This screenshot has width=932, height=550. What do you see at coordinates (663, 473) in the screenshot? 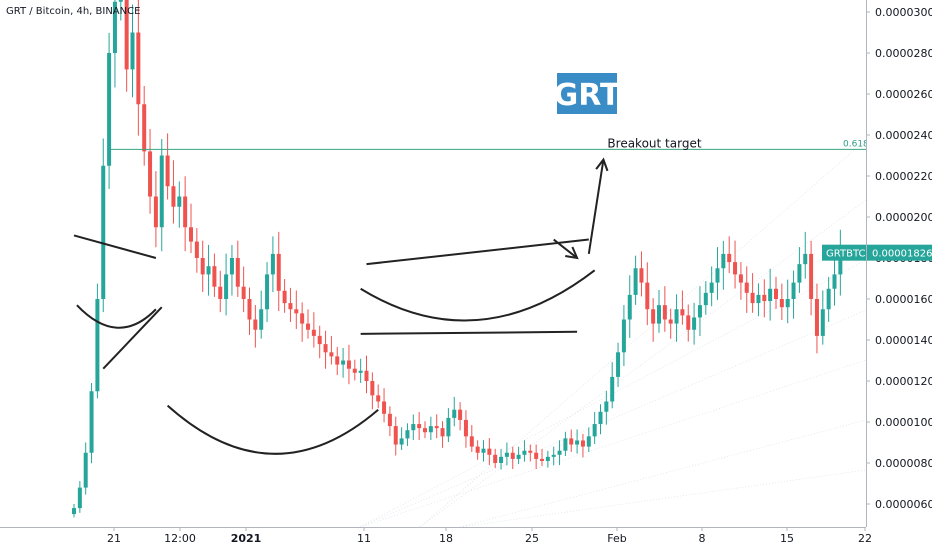
I see `fan-line` at bounding box center [663, 473].